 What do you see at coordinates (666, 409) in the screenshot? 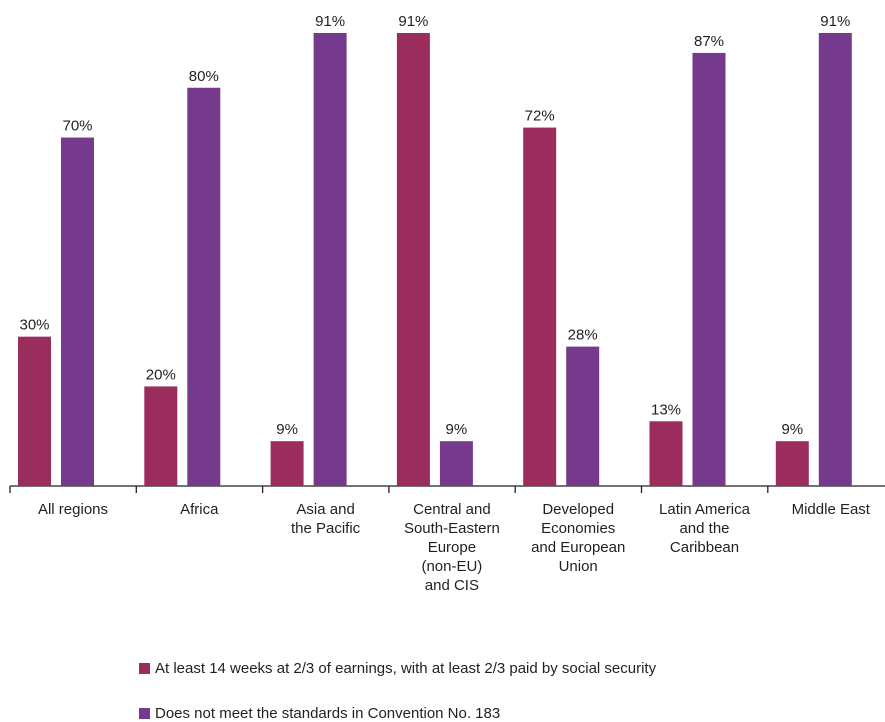
I see `data-label-series-1-6: 13%` at bounding box center [666, 409].